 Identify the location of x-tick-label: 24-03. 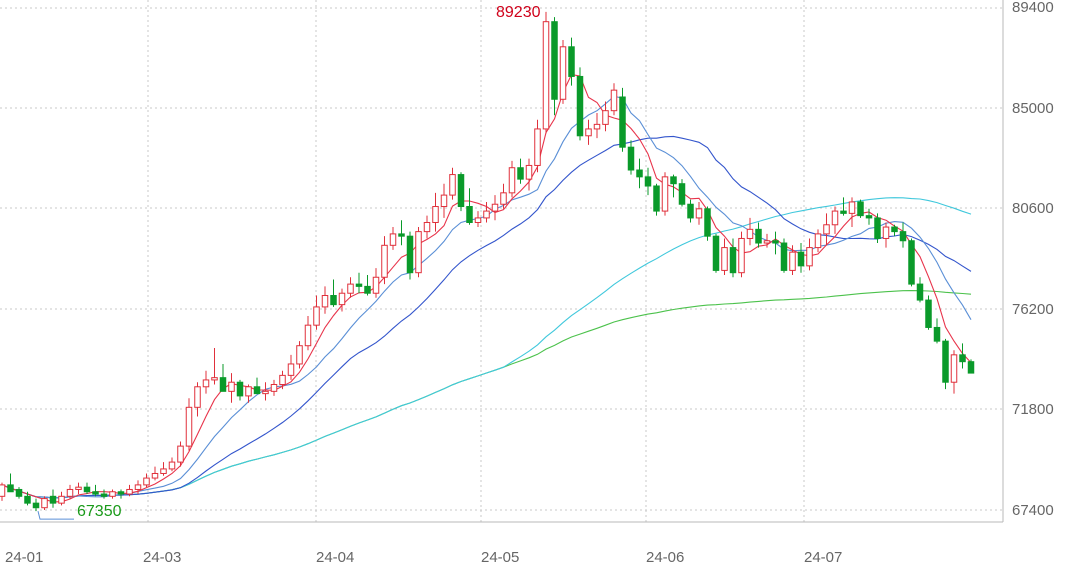
(162, 557).